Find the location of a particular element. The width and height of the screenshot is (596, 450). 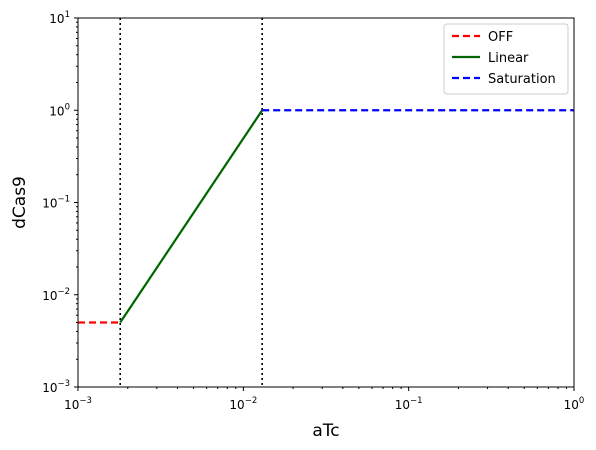

y-tick-label: 10⁻³ is located at coordinates (56, 387).